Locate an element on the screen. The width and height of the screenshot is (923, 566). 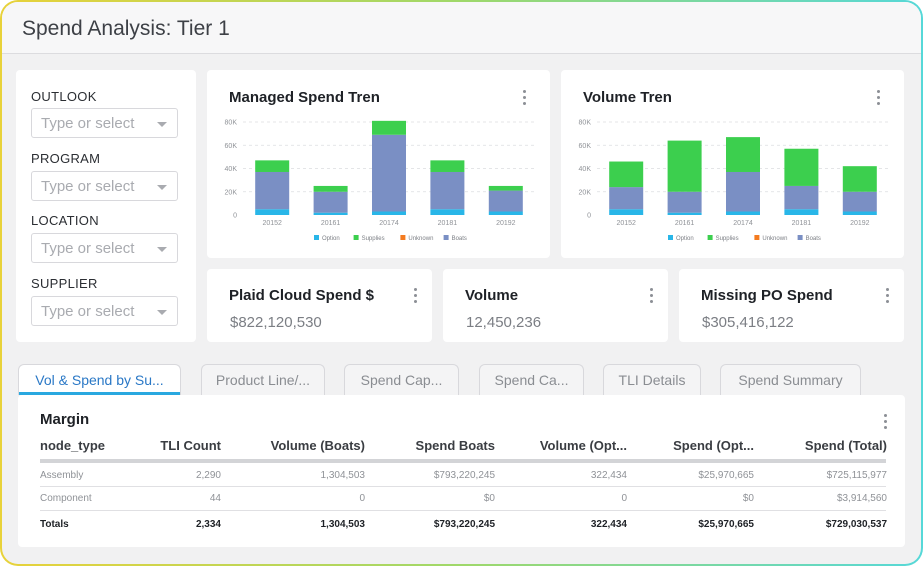
kpi-title: Missing PO Spend is located at coordinates (767, 295).